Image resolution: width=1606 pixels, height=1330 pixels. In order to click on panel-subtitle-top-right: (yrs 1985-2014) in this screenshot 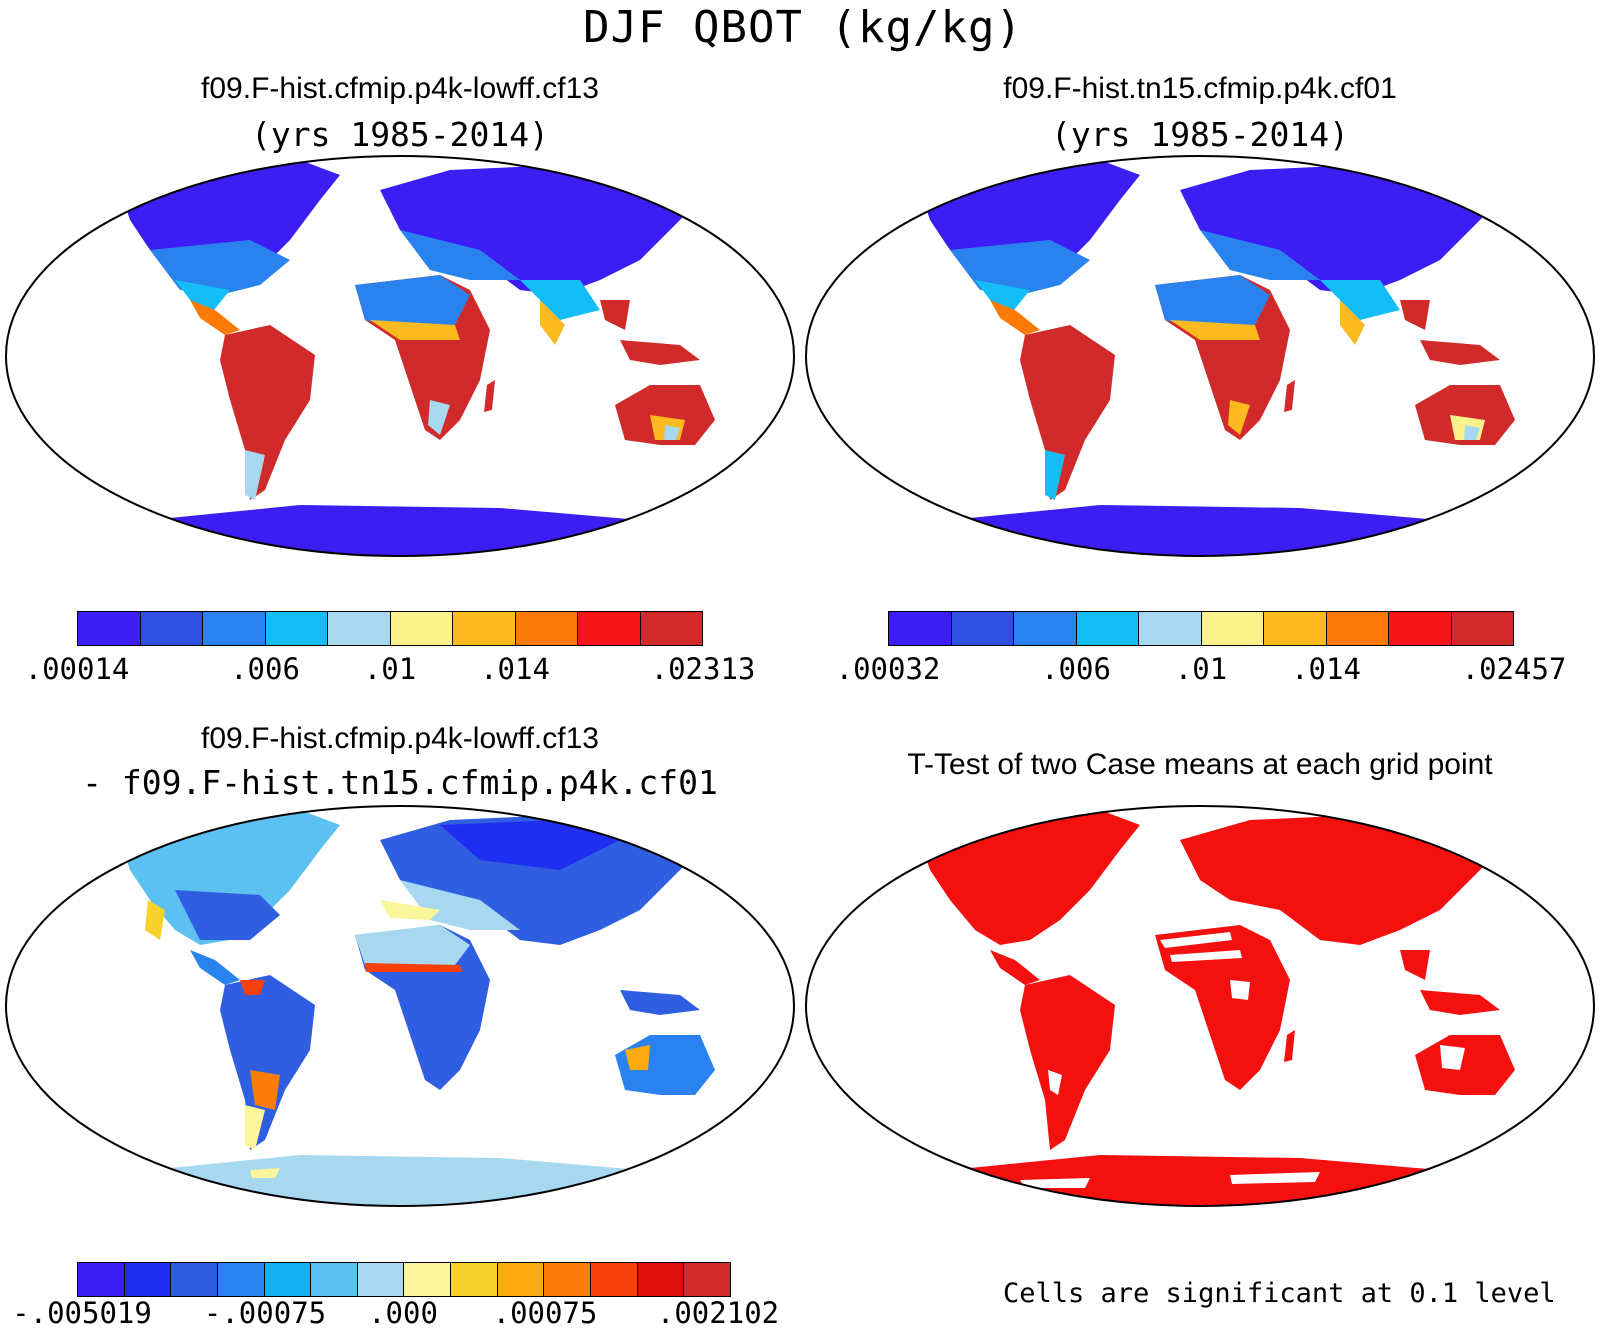, I will do `click(1199, 134)`.